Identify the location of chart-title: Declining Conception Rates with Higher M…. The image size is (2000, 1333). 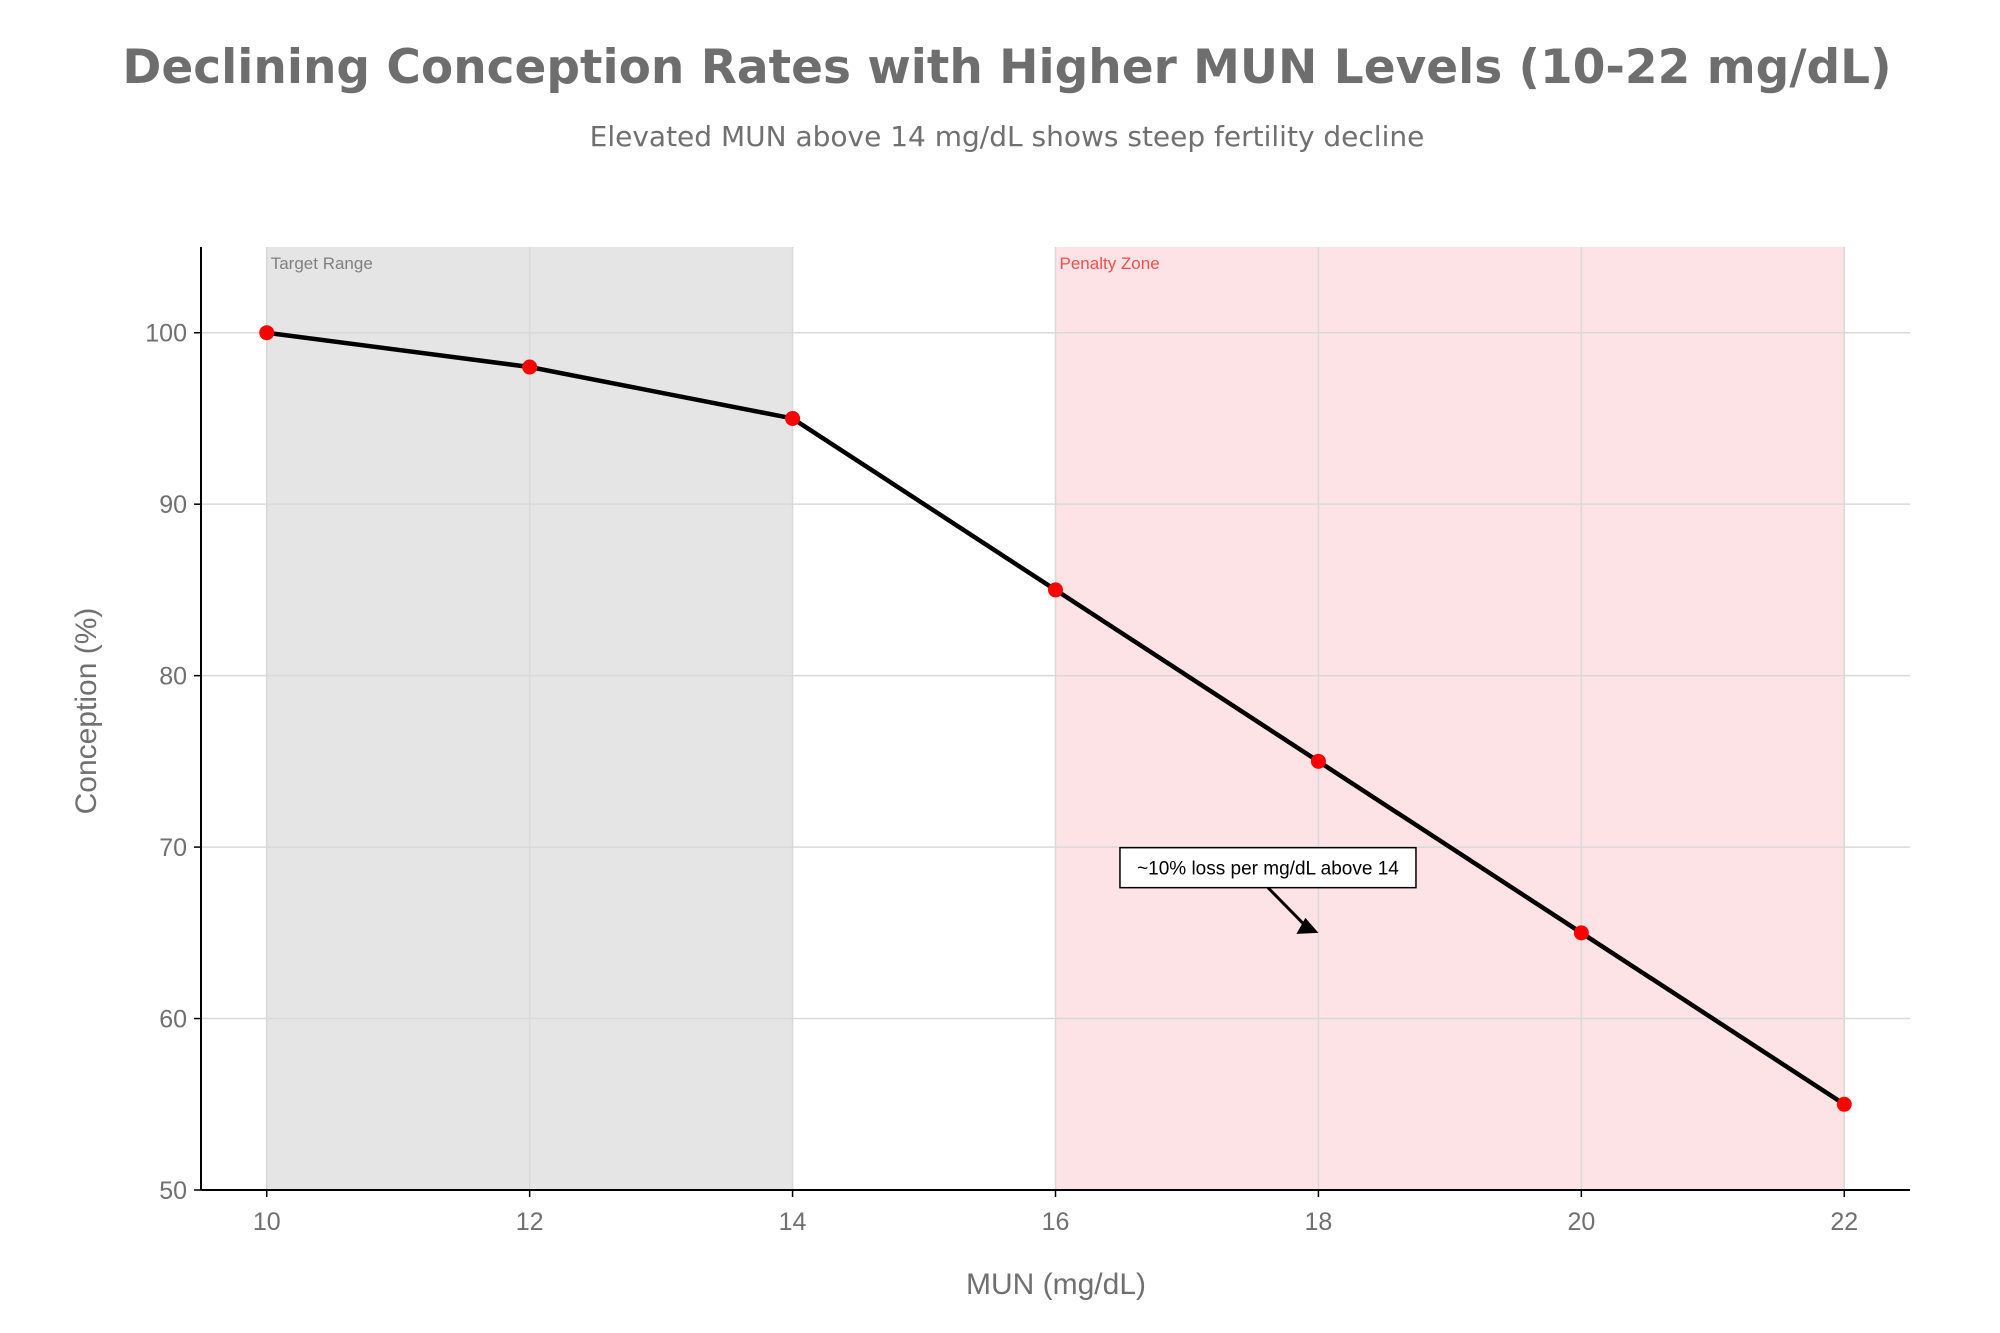
(1007, 67).